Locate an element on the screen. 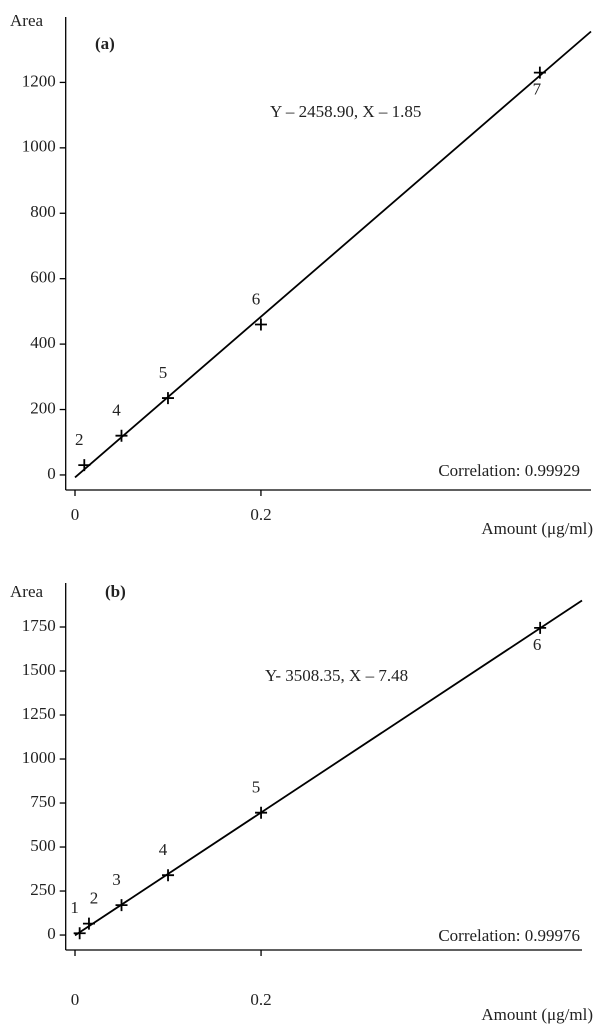  y-tick-label: 500 is located at coordinates (43, 845).